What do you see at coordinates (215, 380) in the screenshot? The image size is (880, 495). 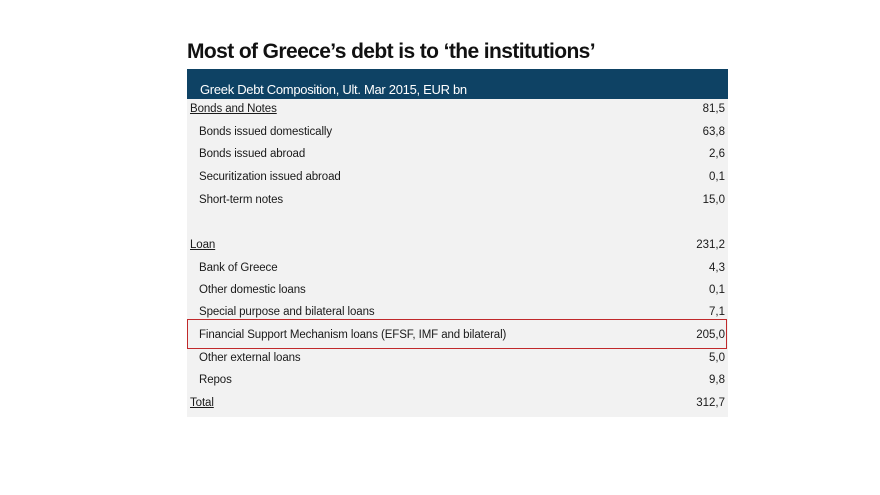 I see `row-label: Repos` at bounding box center [215, 380].